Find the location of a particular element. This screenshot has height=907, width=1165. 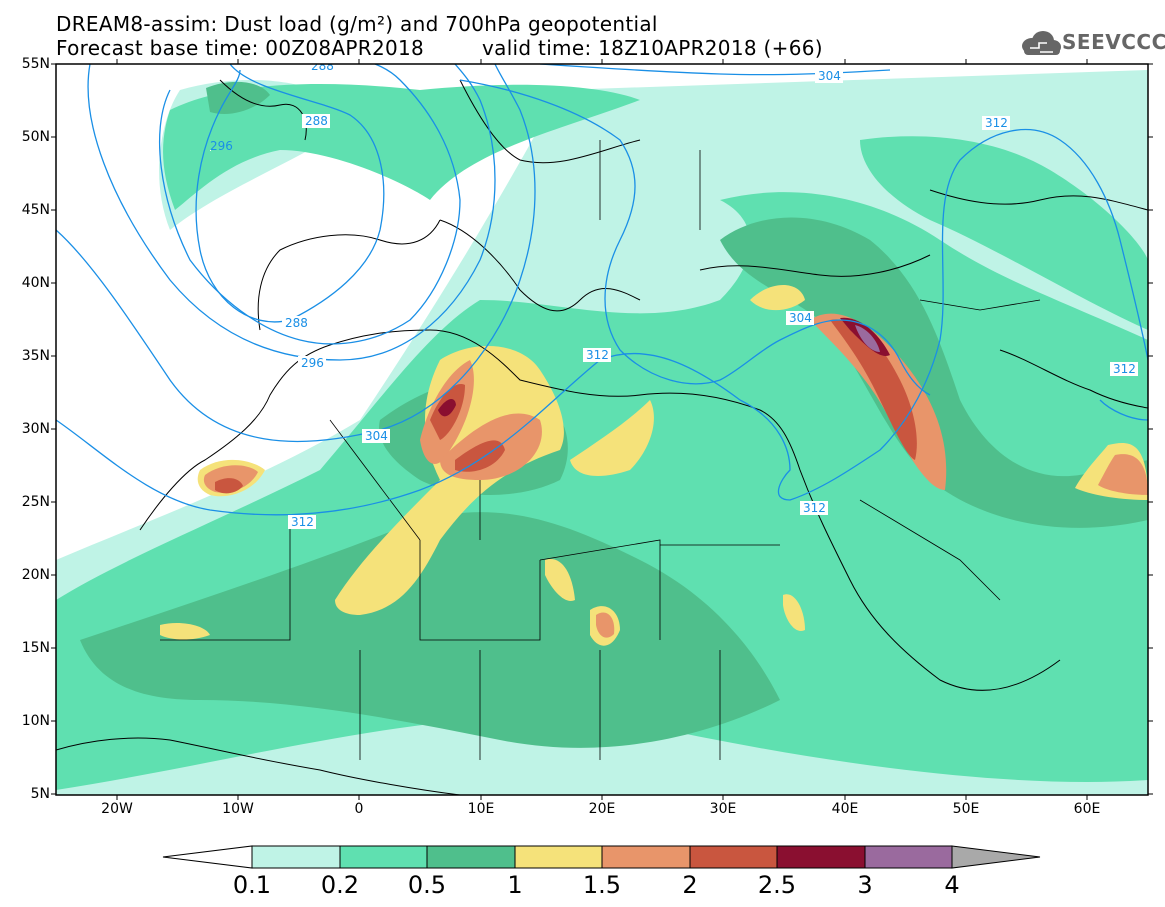

colorbar-label: 0.1 is located at coordinates (252, 885).